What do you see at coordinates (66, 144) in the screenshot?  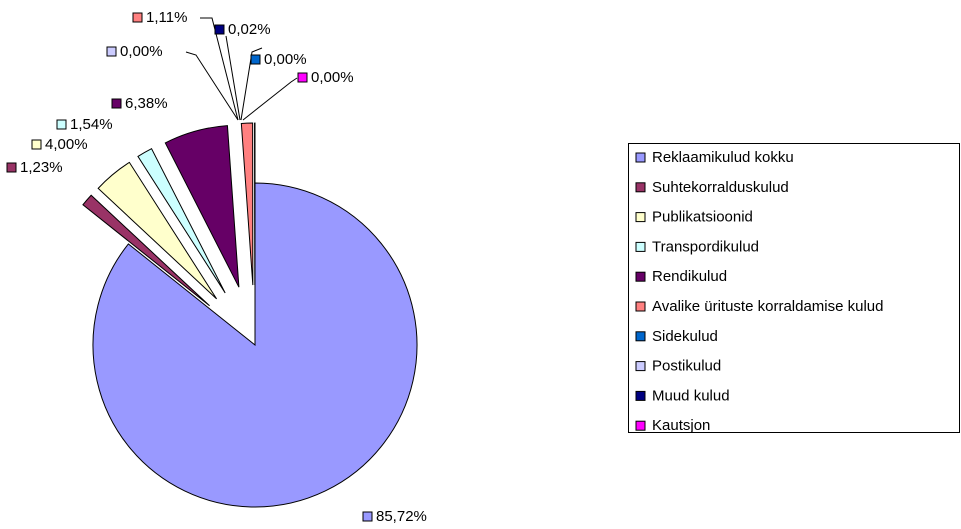 I see `data-label: 4,00%` at bounding box center [66, 144].